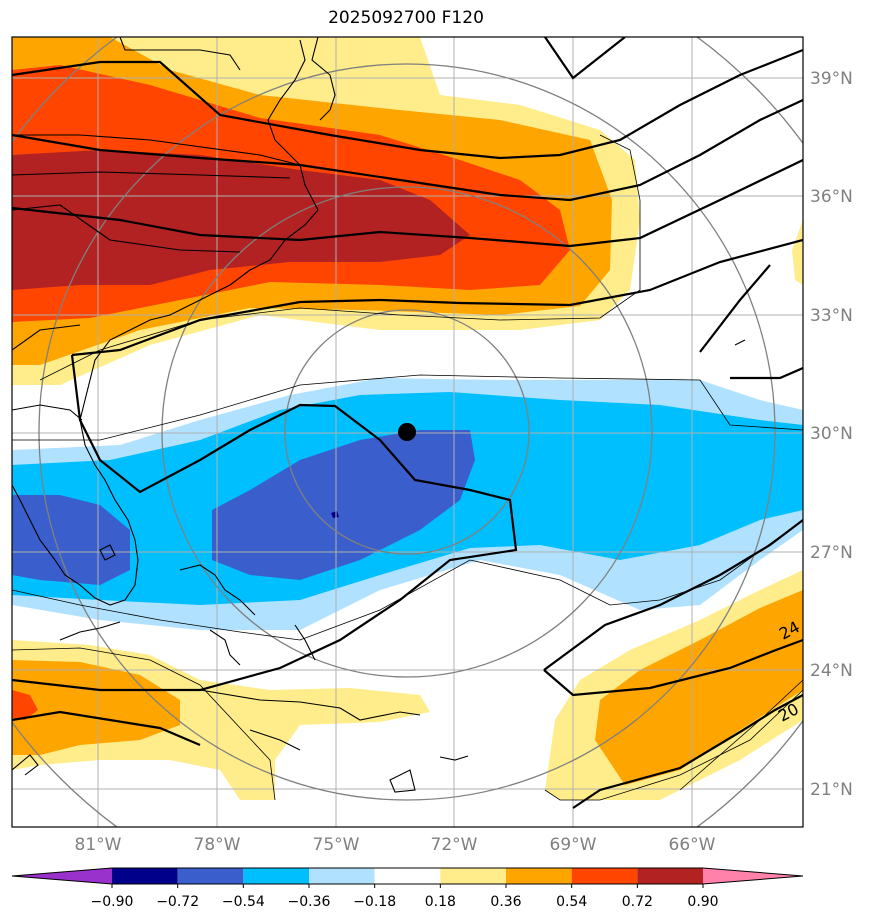 This screenshot has width=873, height=924. Describe the element at coordinates (71, 540) in the screenshot. I see `fill-royal-west` at that location.